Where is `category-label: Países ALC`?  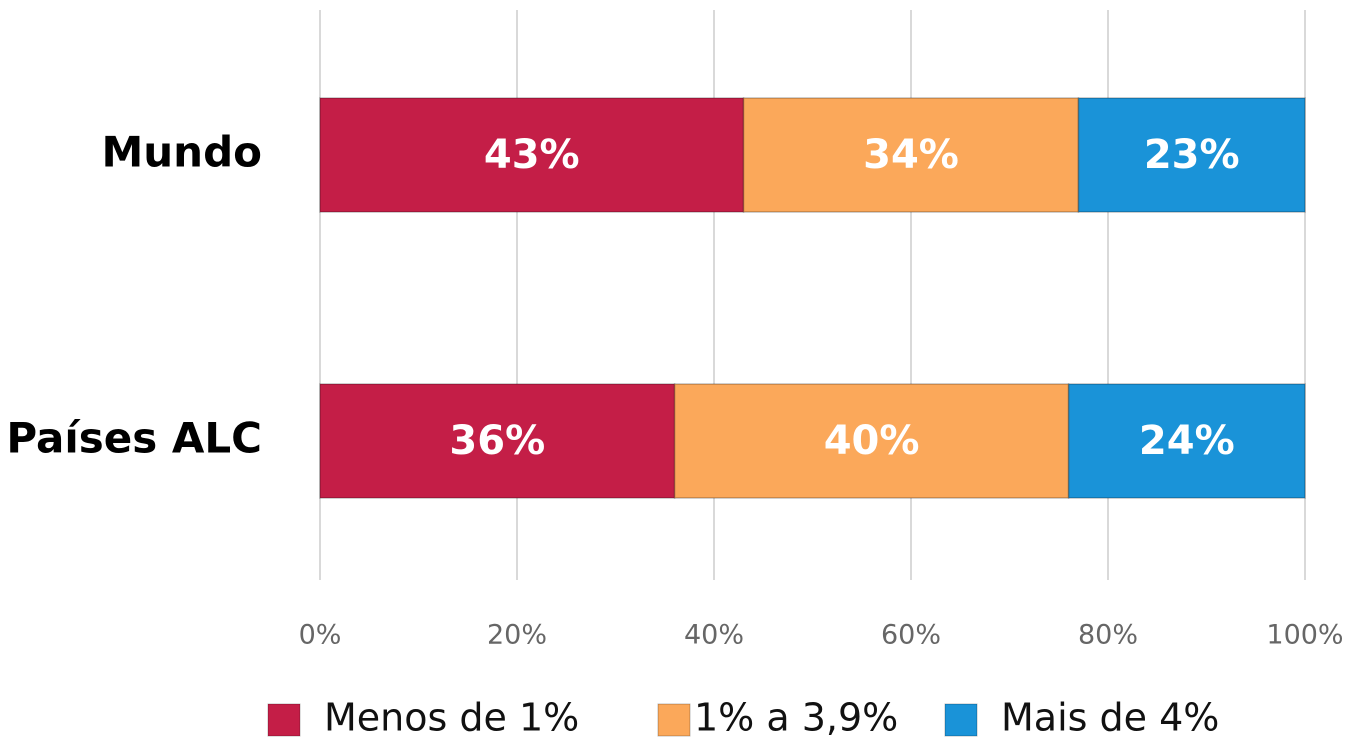 category-label: Países ALC is located at coordinates (134, 438).